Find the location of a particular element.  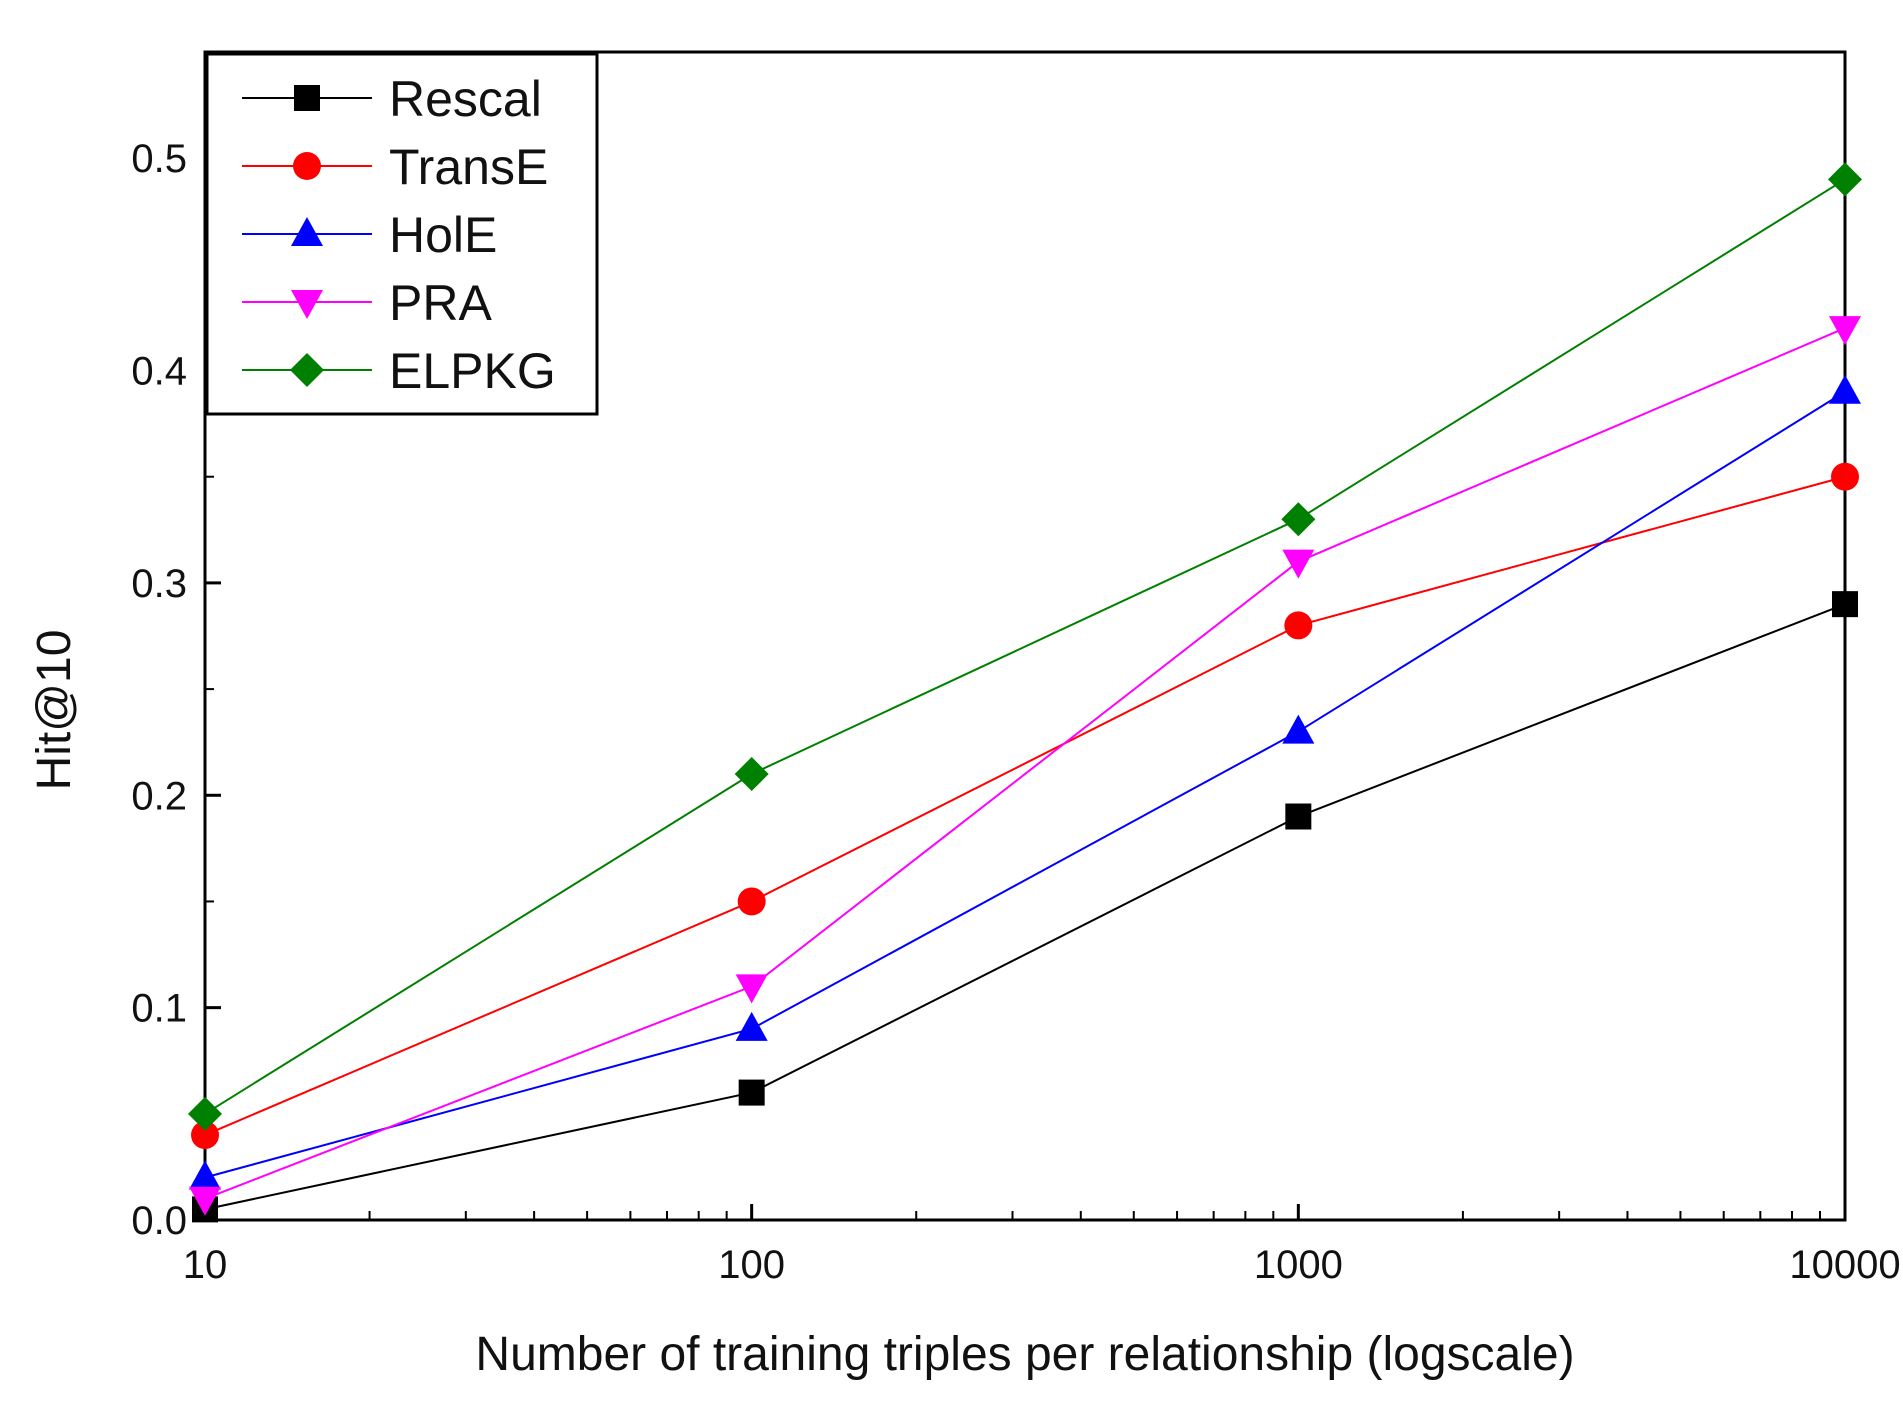

legend-label-transe: TransE is located at coordinates (468, 167).